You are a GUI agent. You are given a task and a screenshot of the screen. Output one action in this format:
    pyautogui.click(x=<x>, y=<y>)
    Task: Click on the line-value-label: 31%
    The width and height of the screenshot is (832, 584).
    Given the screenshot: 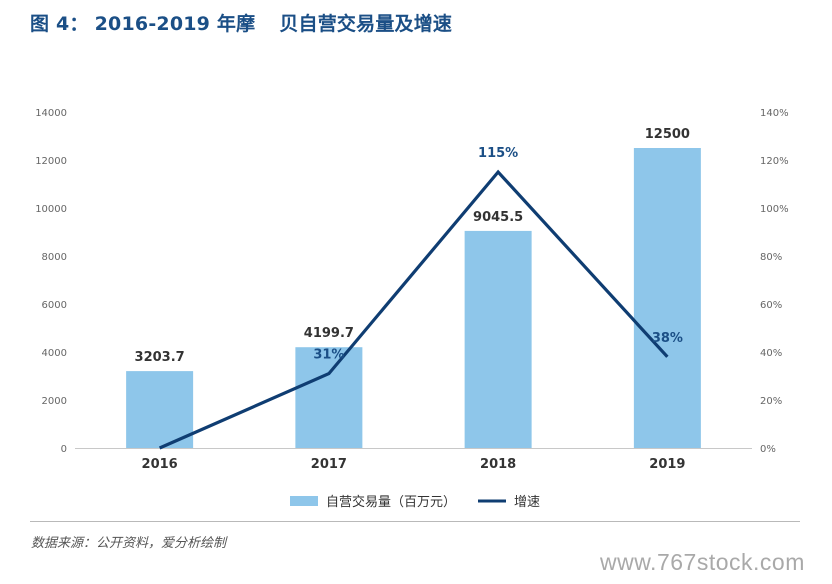 What is the action you would take?
    pyautogui.click(x=328, y=355)
    